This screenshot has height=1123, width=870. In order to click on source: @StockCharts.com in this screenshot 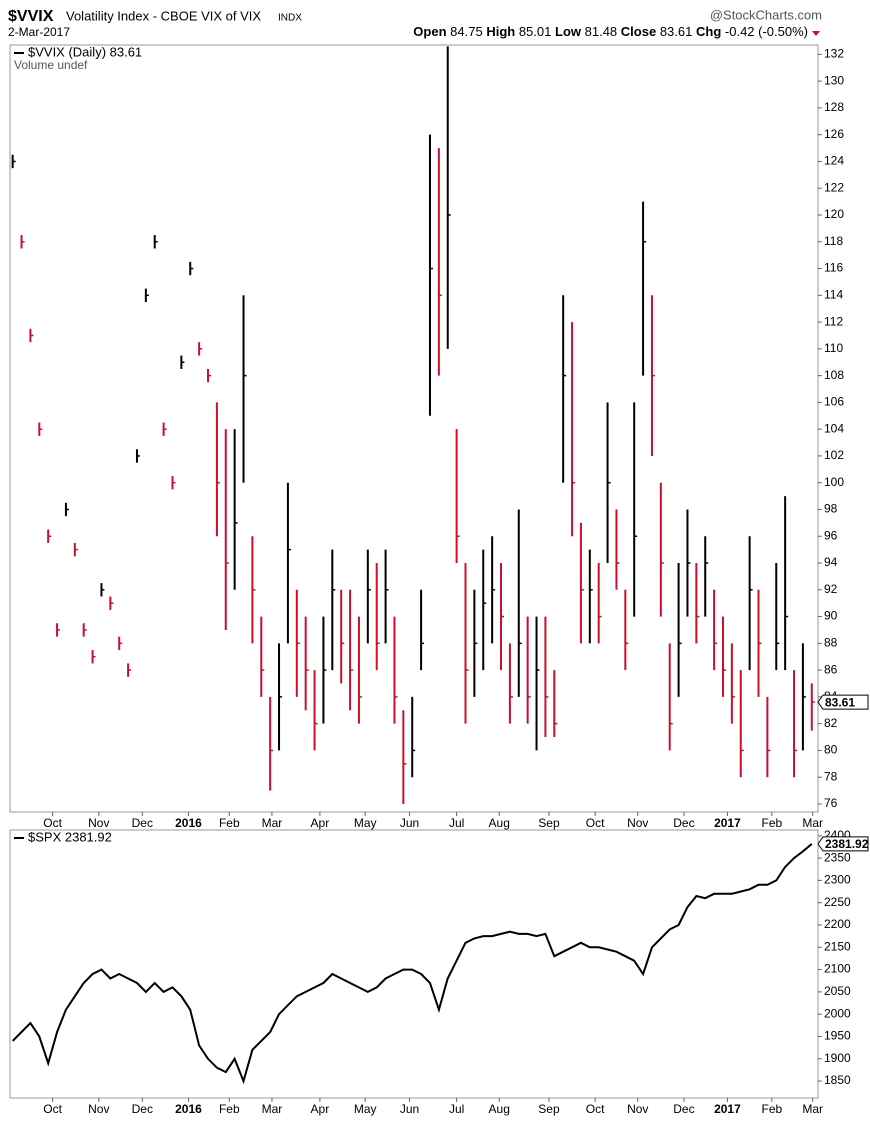, I will do `click(766, 14)`.